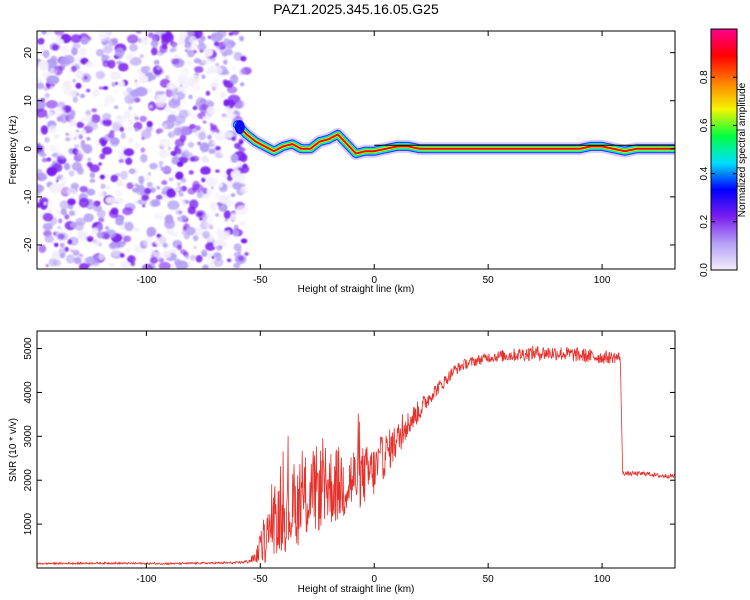 This screenshot has height=600, width=750. I want to click on spectrogram-x-tick-label: 100, so click(602, 280).